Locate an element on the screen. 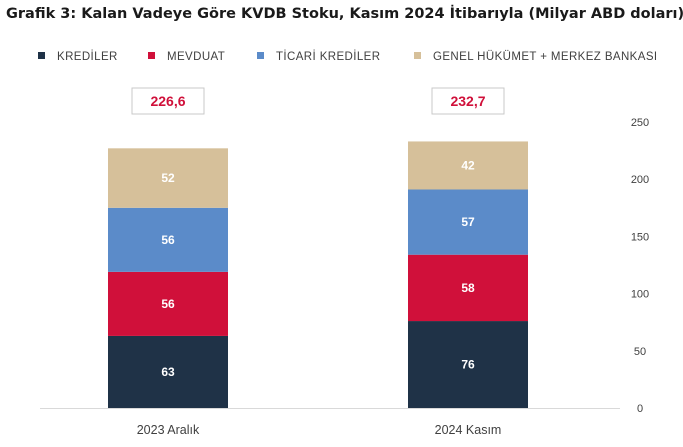  y-tick-label: 250 is located at coordinates (640, 123).